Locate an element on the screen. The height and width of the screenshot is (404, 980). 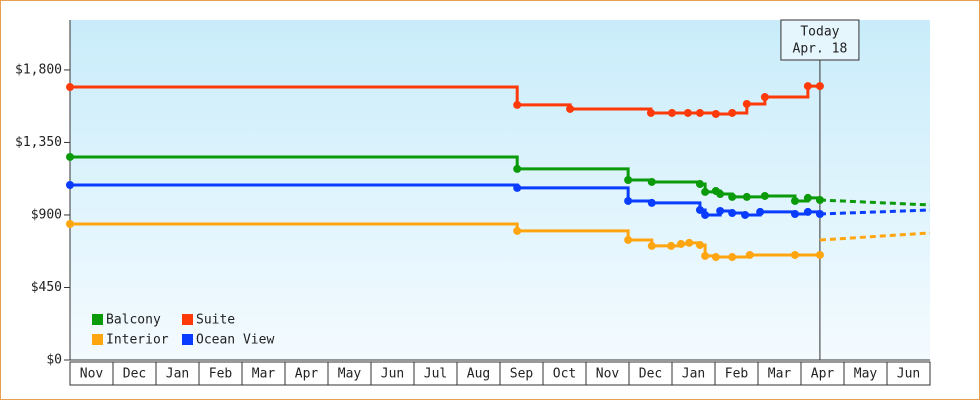
x-tick-label: Sep is located at coordinates (522, 374).